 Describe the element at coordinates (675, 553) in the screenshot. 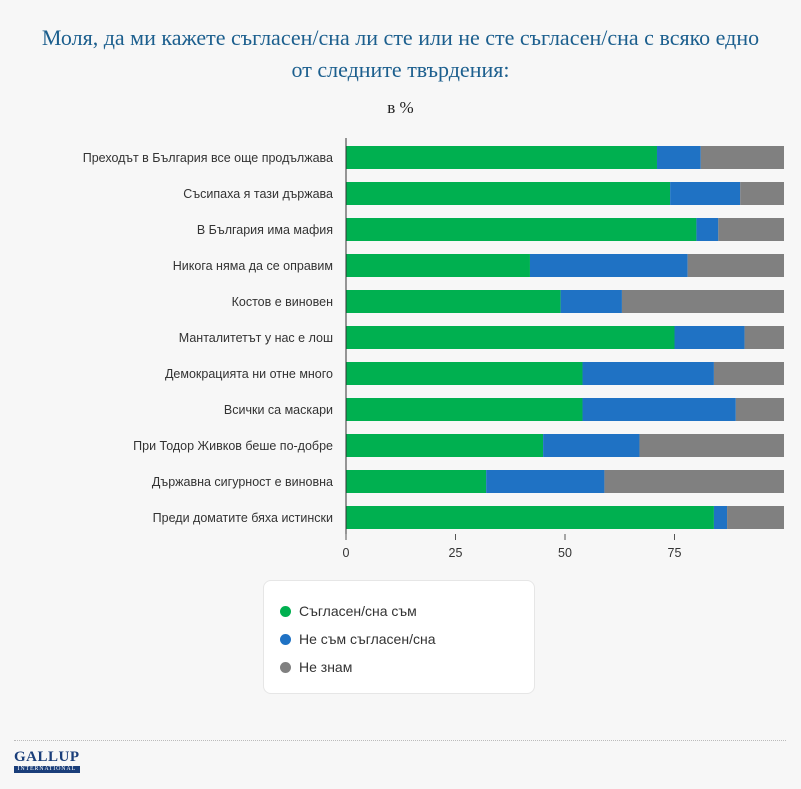

I see `x-tick-label-3: 75` at that location.